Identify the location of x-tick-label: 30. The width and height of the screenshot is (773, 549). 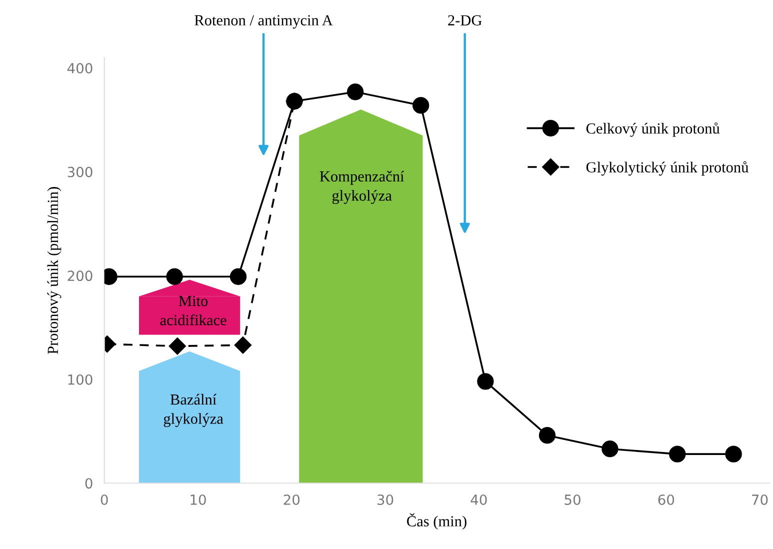
(385, 499).